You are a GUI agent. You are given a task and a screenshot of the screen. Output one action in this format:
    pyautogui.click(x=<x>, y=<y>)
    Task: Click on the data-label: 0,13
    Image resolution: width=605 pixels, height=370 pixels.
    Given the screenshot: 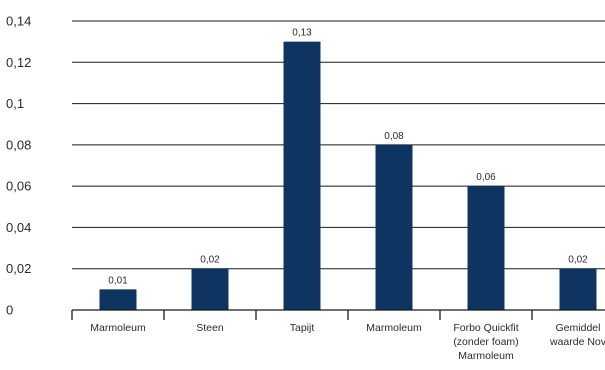 What is the action you would take?
    pyautogui.click(x=302, y=33)
    